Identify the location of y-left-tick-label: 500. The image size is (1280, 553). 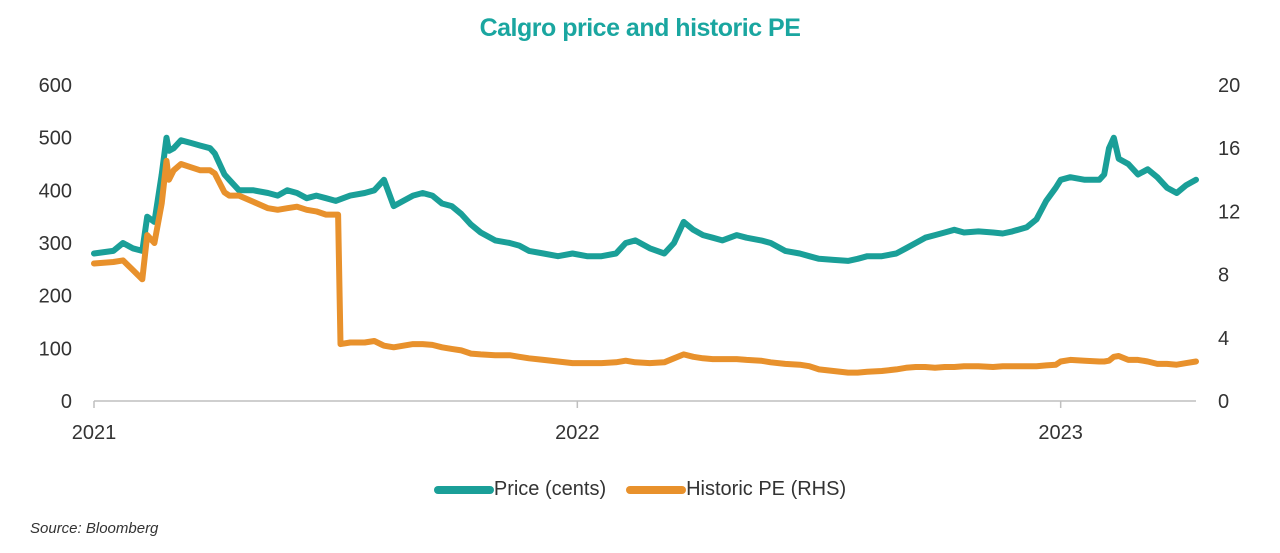
(55, 139).